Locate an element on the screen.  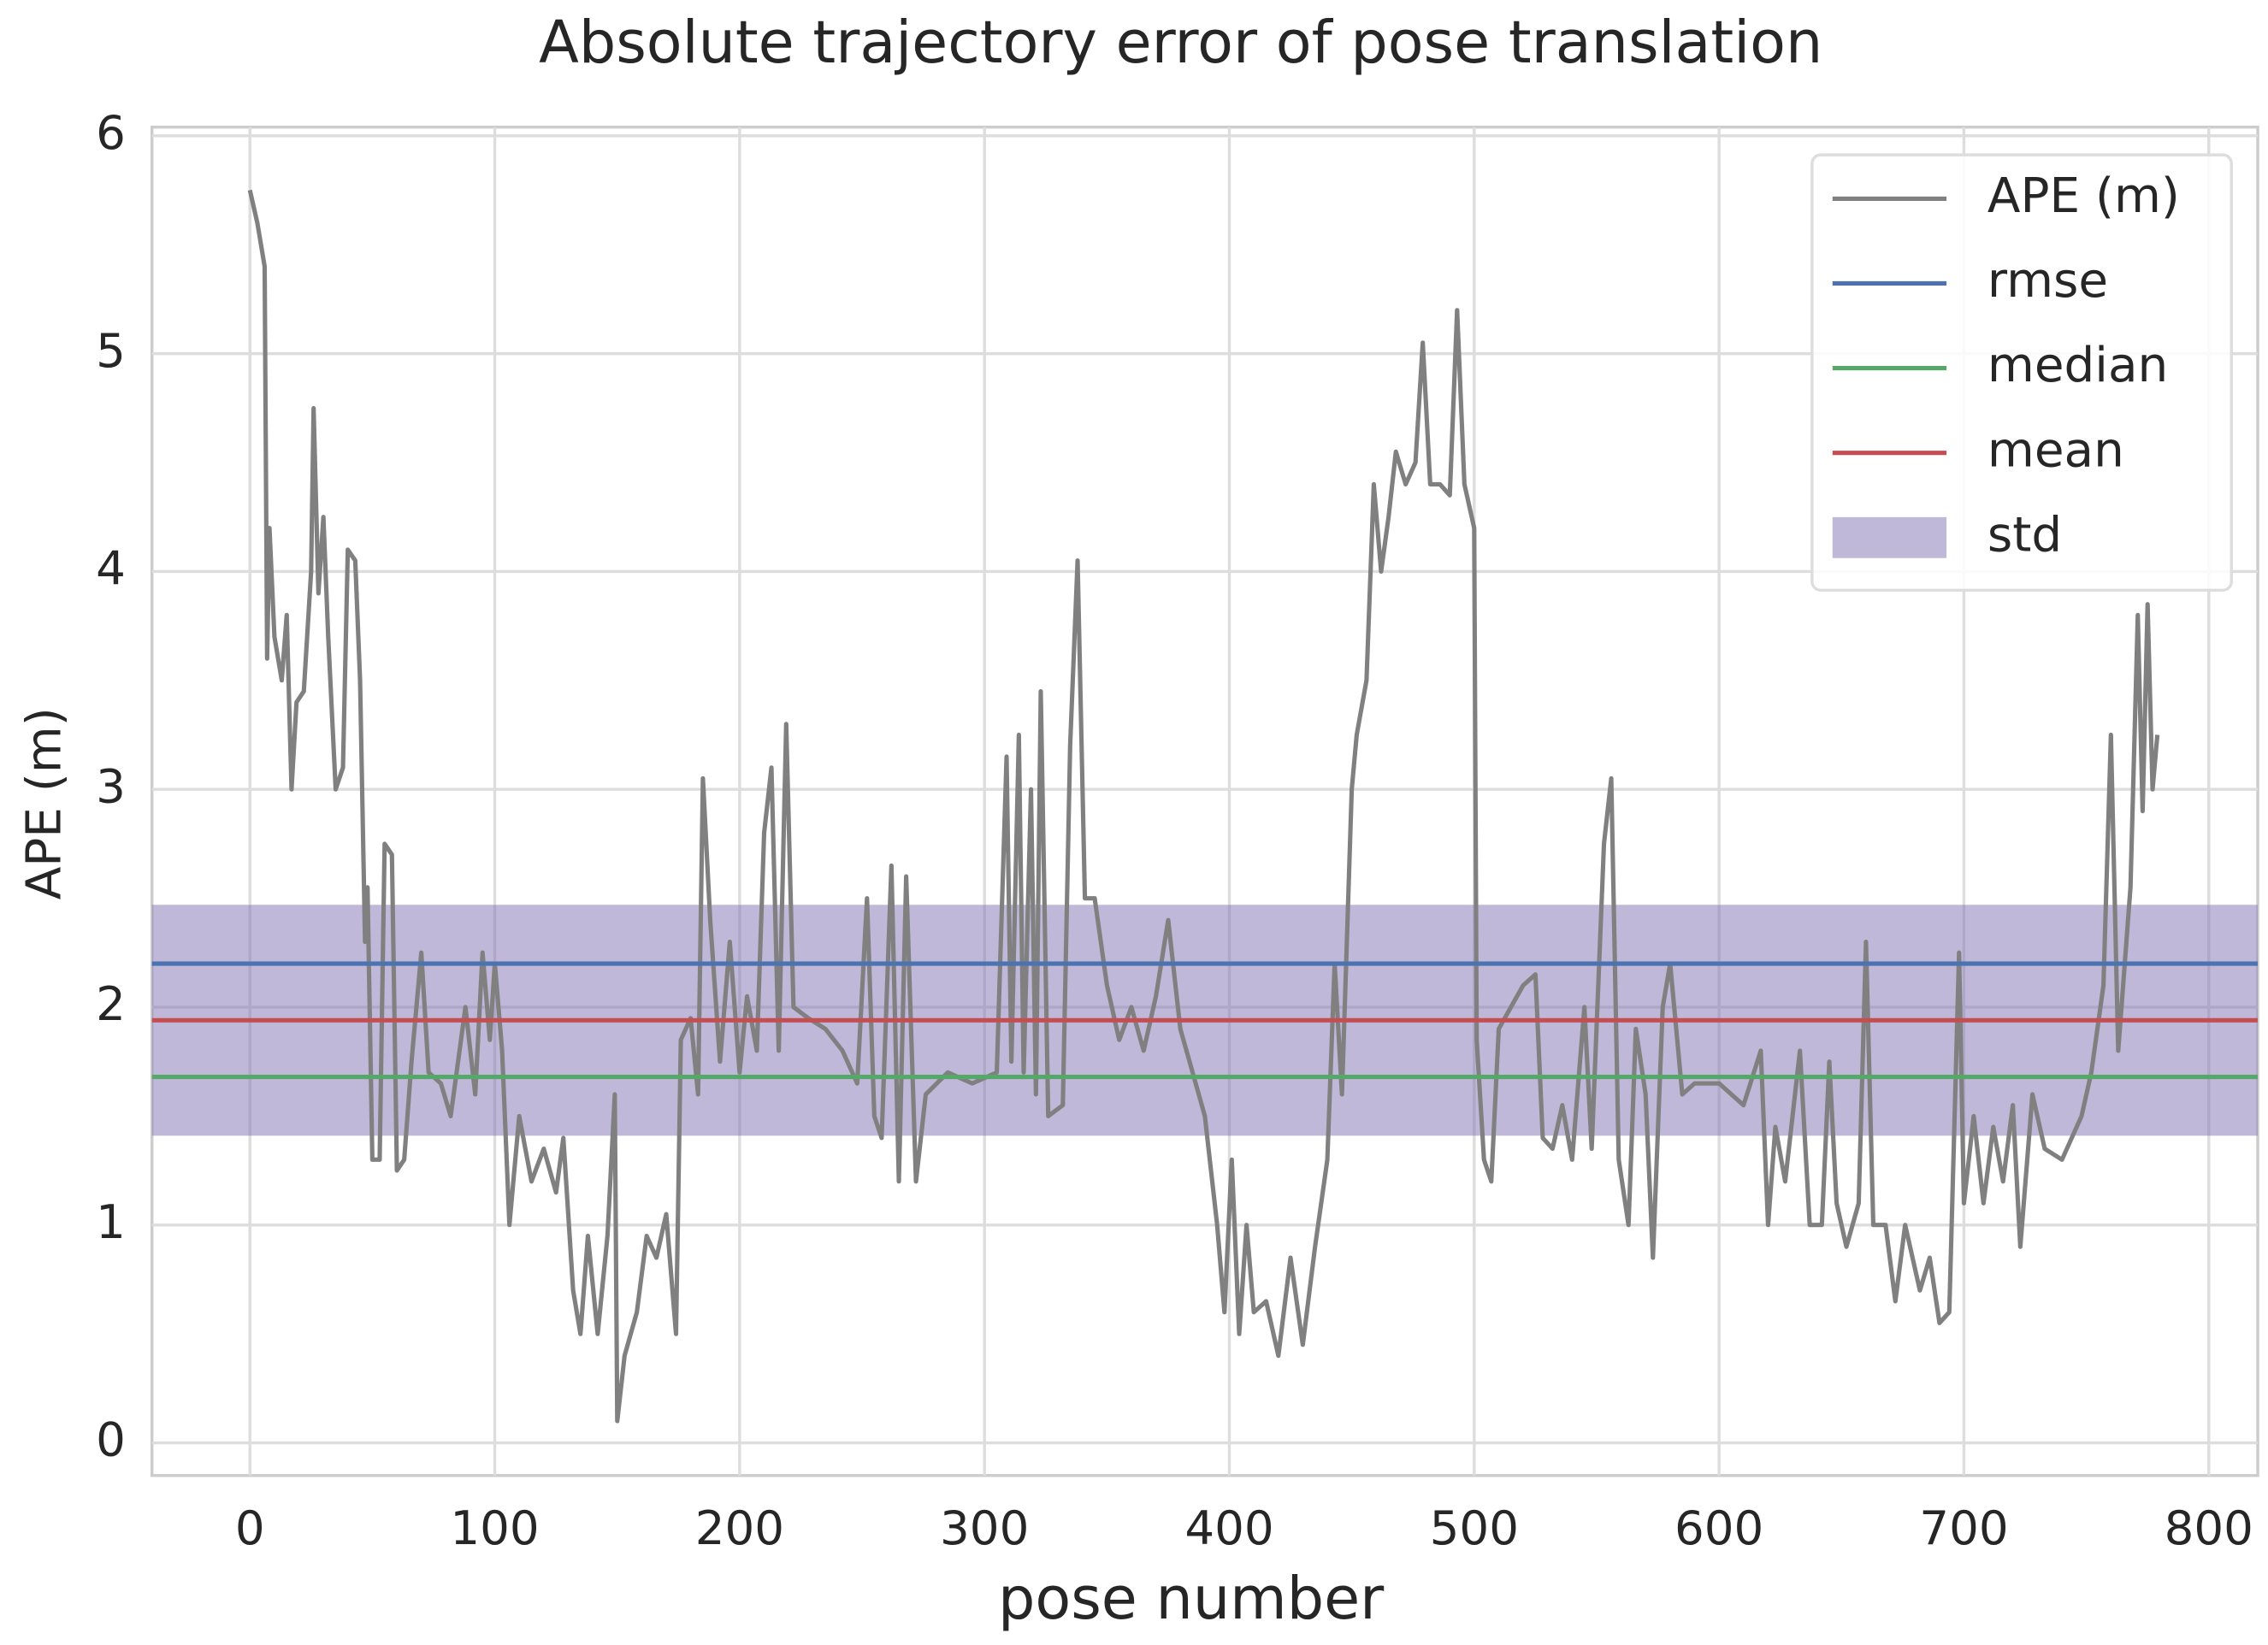
x-axis-label: pose number is located at coordinates (1191, 1599).